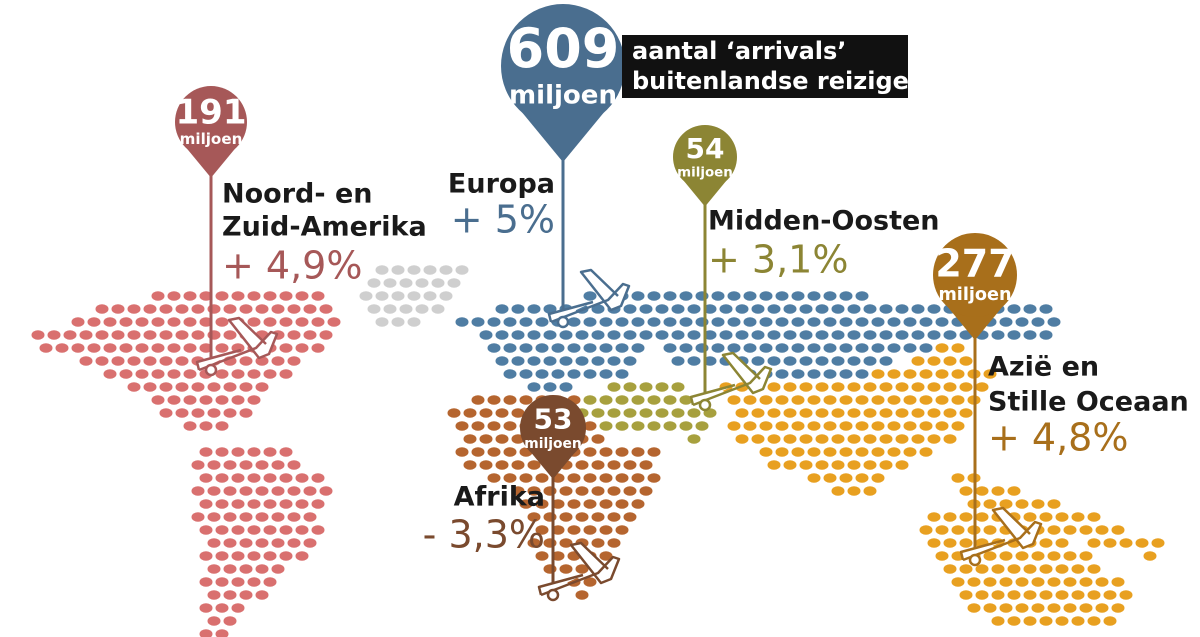  What do you see at coordinates (297, 194) in the screenshot?
I see `region-name: Noord- en` at bounding box center [297, 194].